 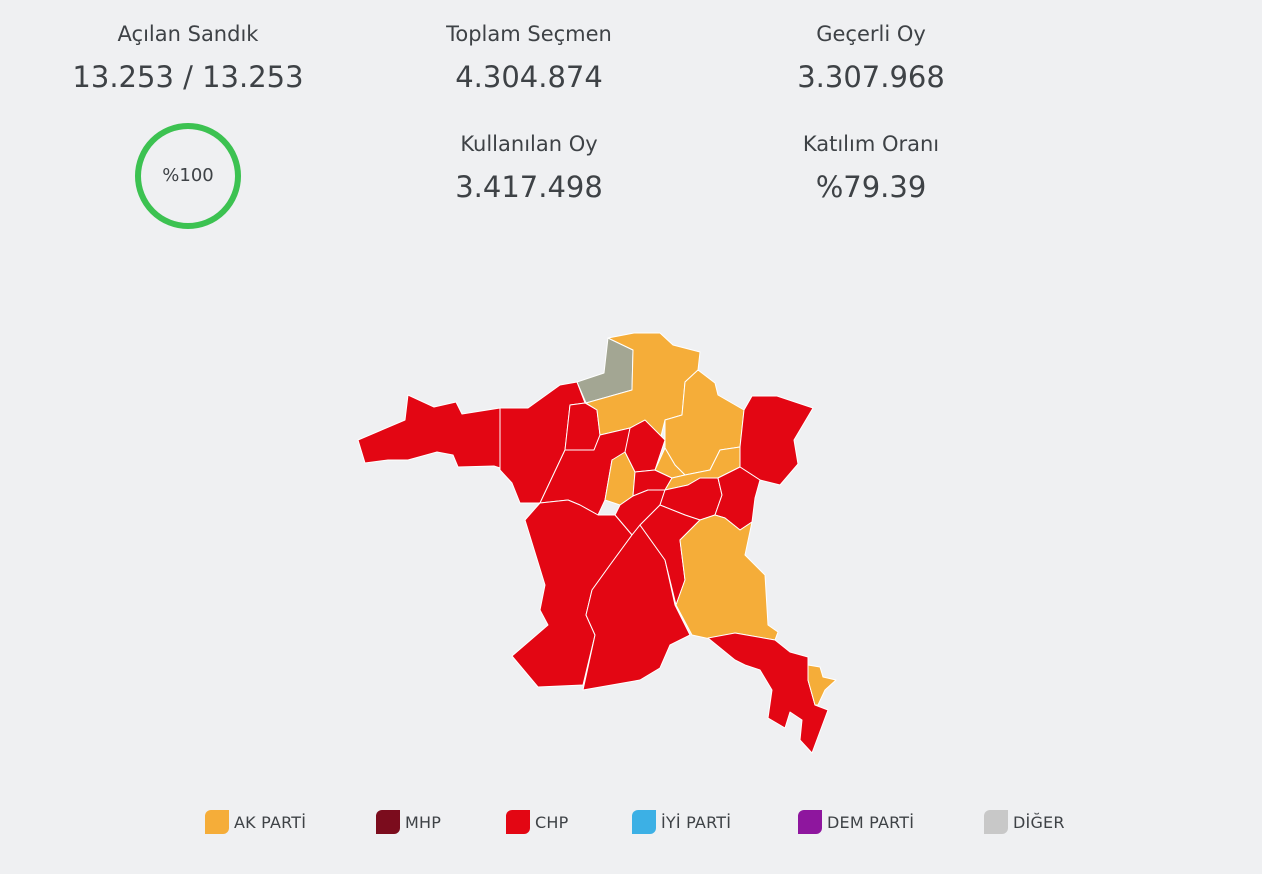 What do you see at coordinates (1039, 822) in the screenshot?
I see `legend-label-other: DİĞER` at bounding box center [1039, 822].